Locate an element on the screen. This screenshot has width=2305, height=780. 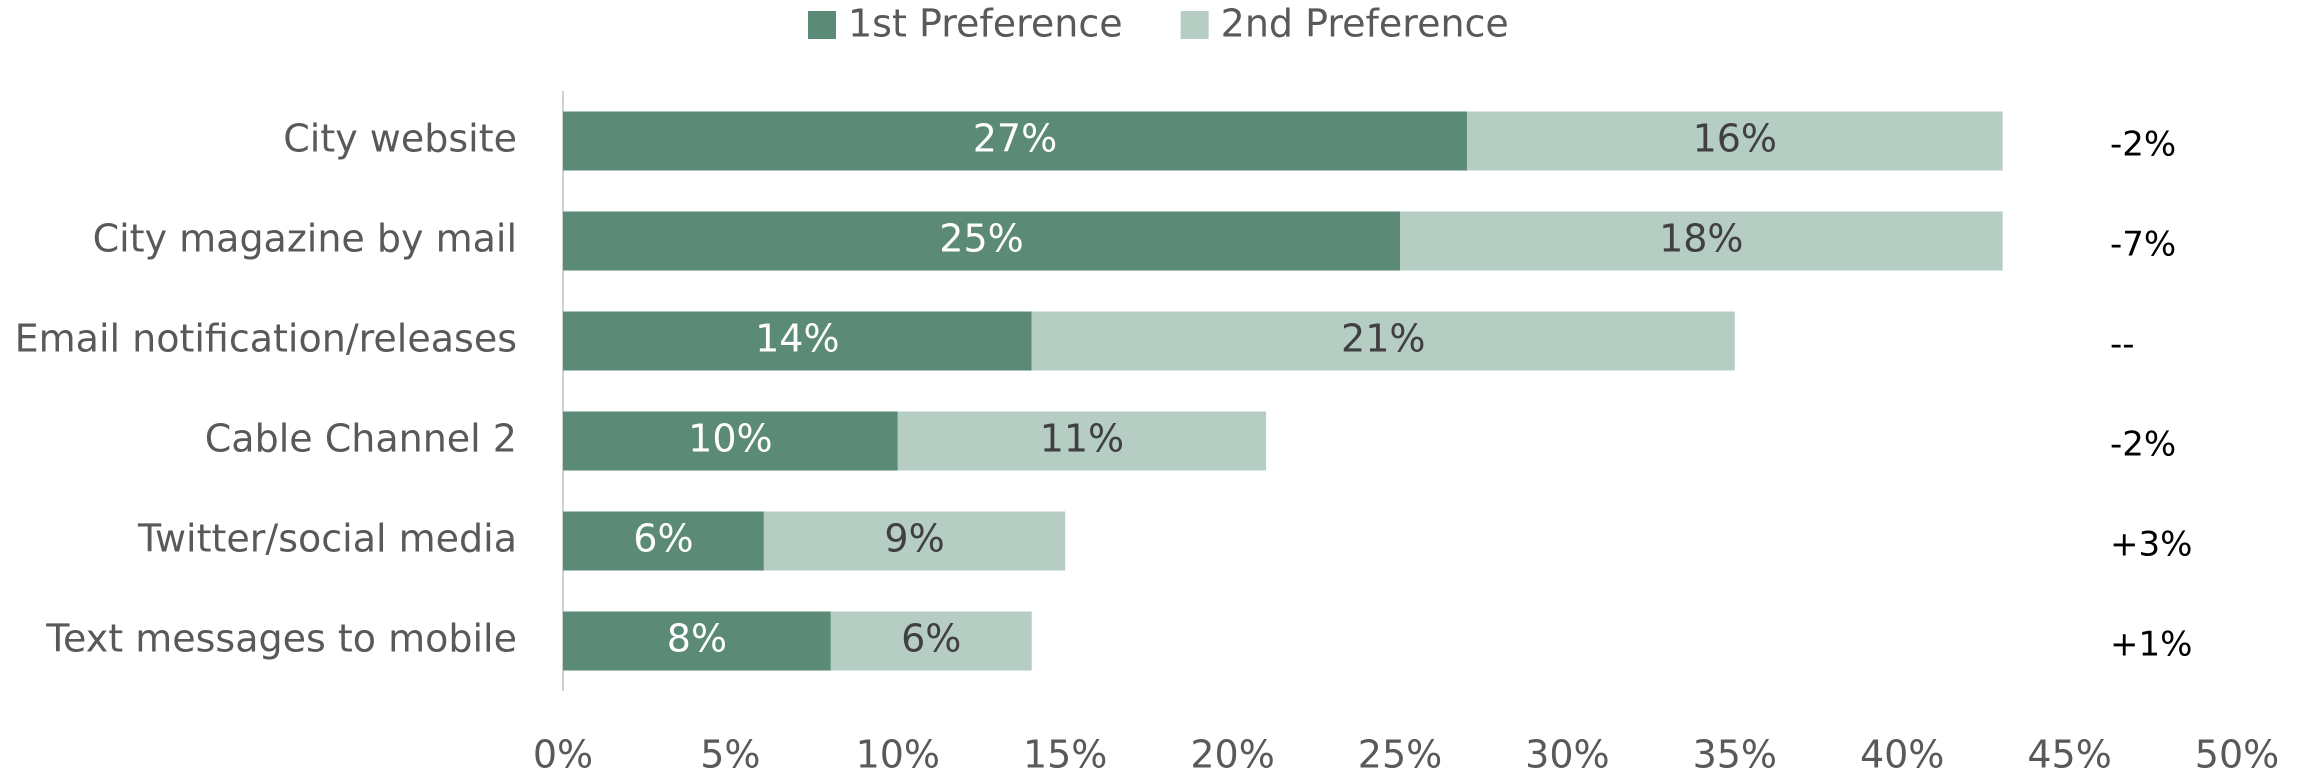
data-label: 16% is located at coordinates (1735, 139).